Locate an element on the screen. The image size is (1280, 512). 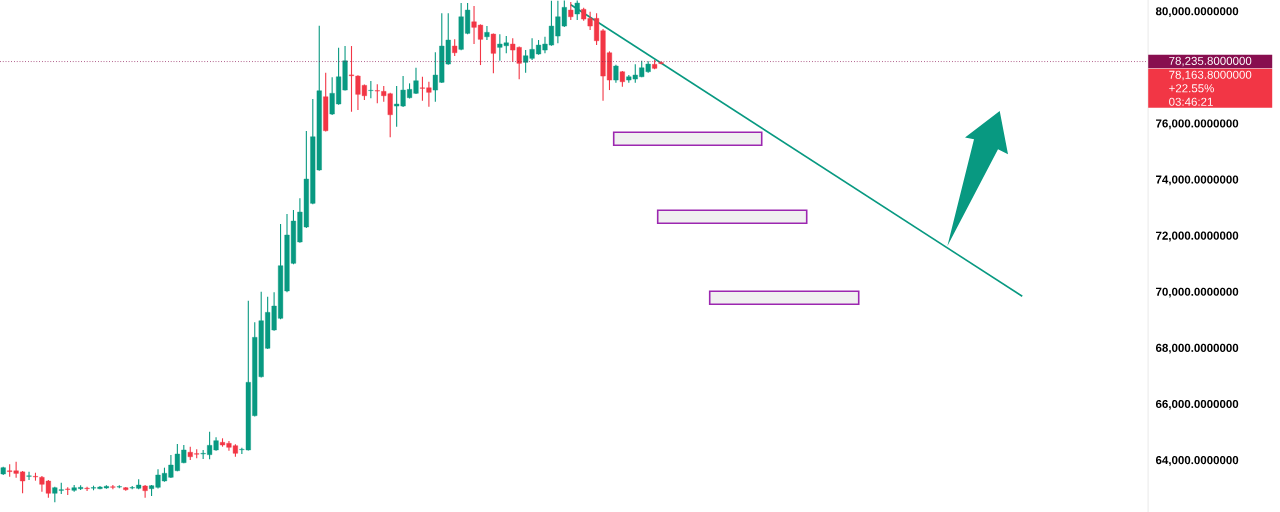
y-tick-label: 80,000.0000000 is located at coordinates (1197, 12).